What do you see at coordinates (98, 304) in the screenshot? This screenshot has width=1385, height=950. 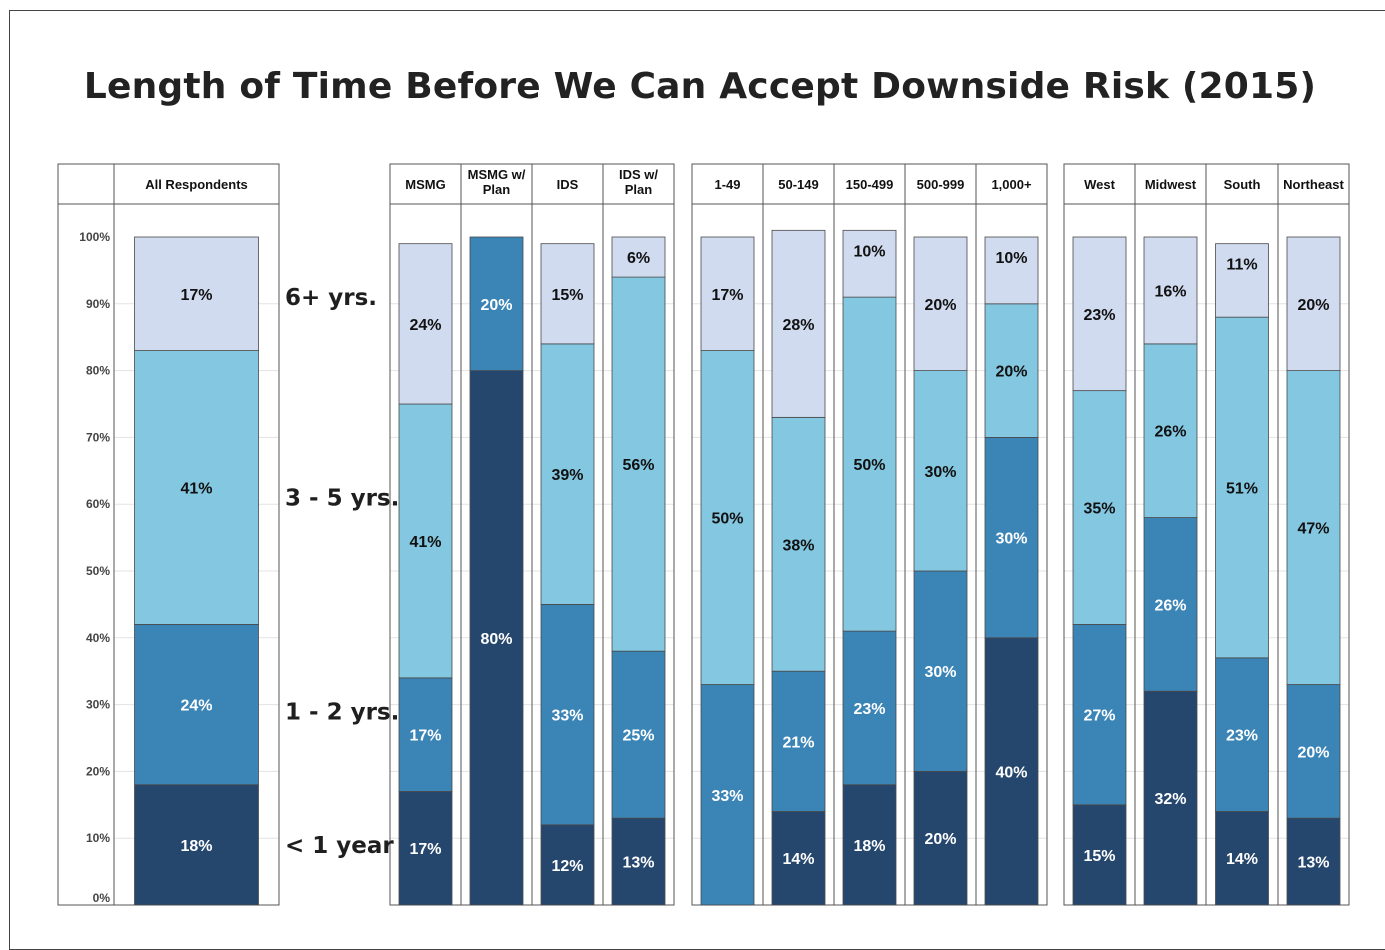 I see `y-tick-label: 90%` at bounding box center [98, 304].